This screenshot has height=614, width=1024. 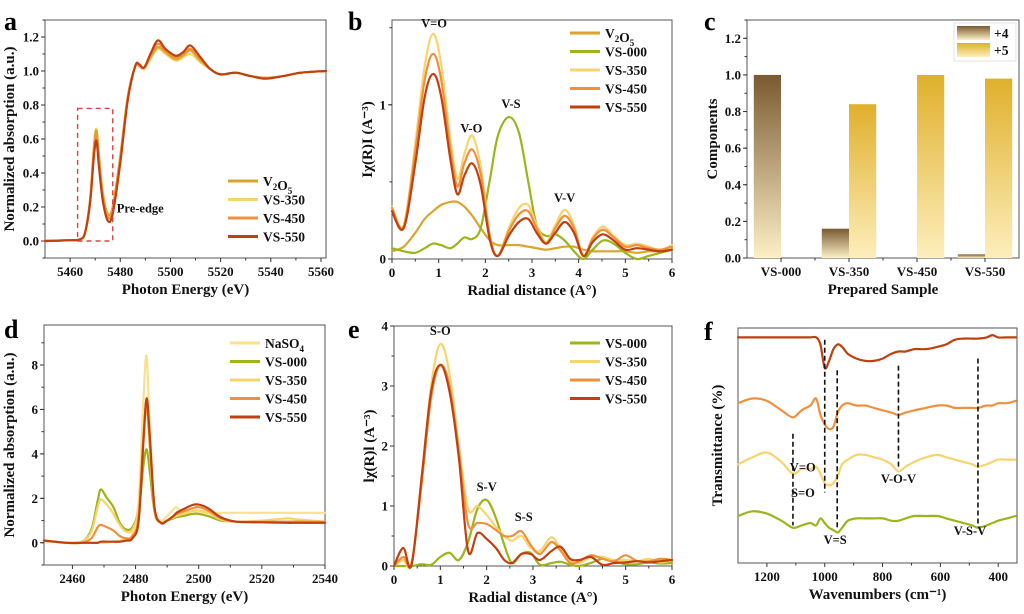 What do you see at coordinates (383, 104) in the screenshot?
I see `panel-b-ytick-label: 1` at bounding box center [383, 104].